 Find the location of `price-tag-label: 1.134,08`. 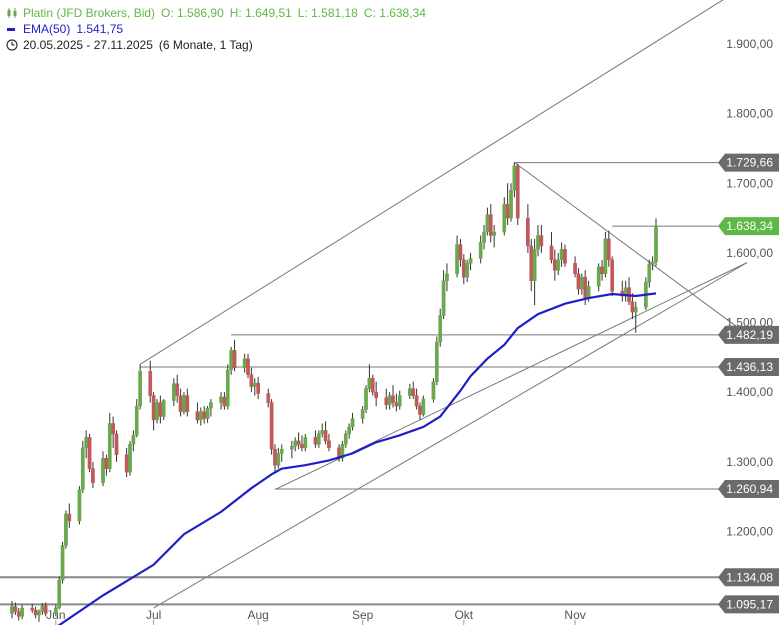

price-tag-label: 1.134,08 is located at coordinates (749, 577).